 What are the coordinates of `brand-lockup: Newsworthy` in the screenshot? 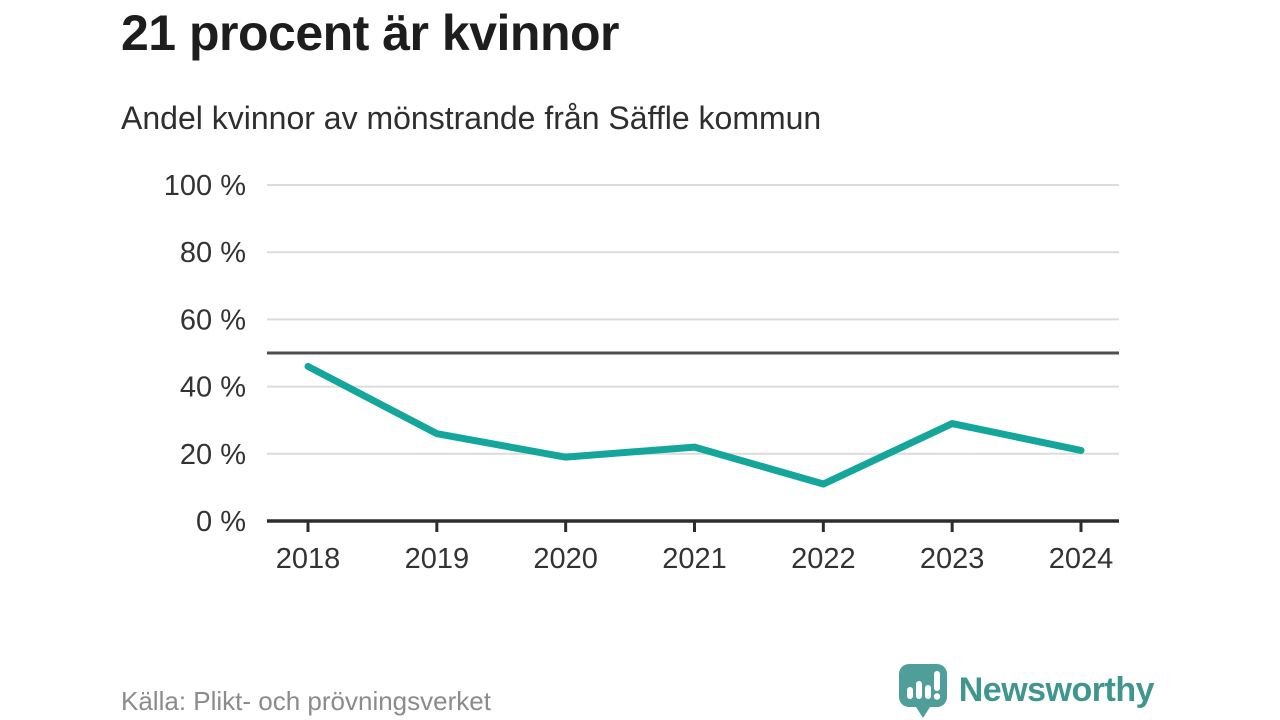 It's located at (1026, 690).